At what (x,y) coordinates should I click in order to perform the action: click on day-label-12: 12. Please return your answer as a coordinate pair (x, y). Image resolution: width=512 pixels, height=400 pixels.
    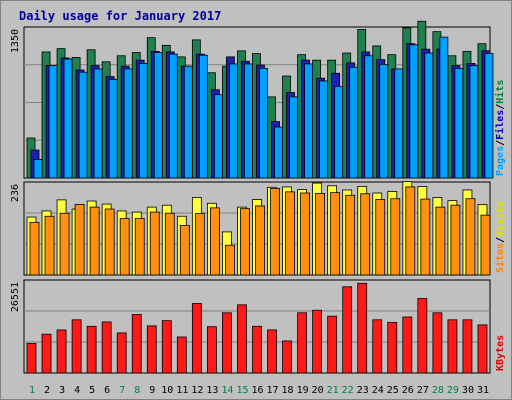
    Looking at the image, I should click on (197, 390).